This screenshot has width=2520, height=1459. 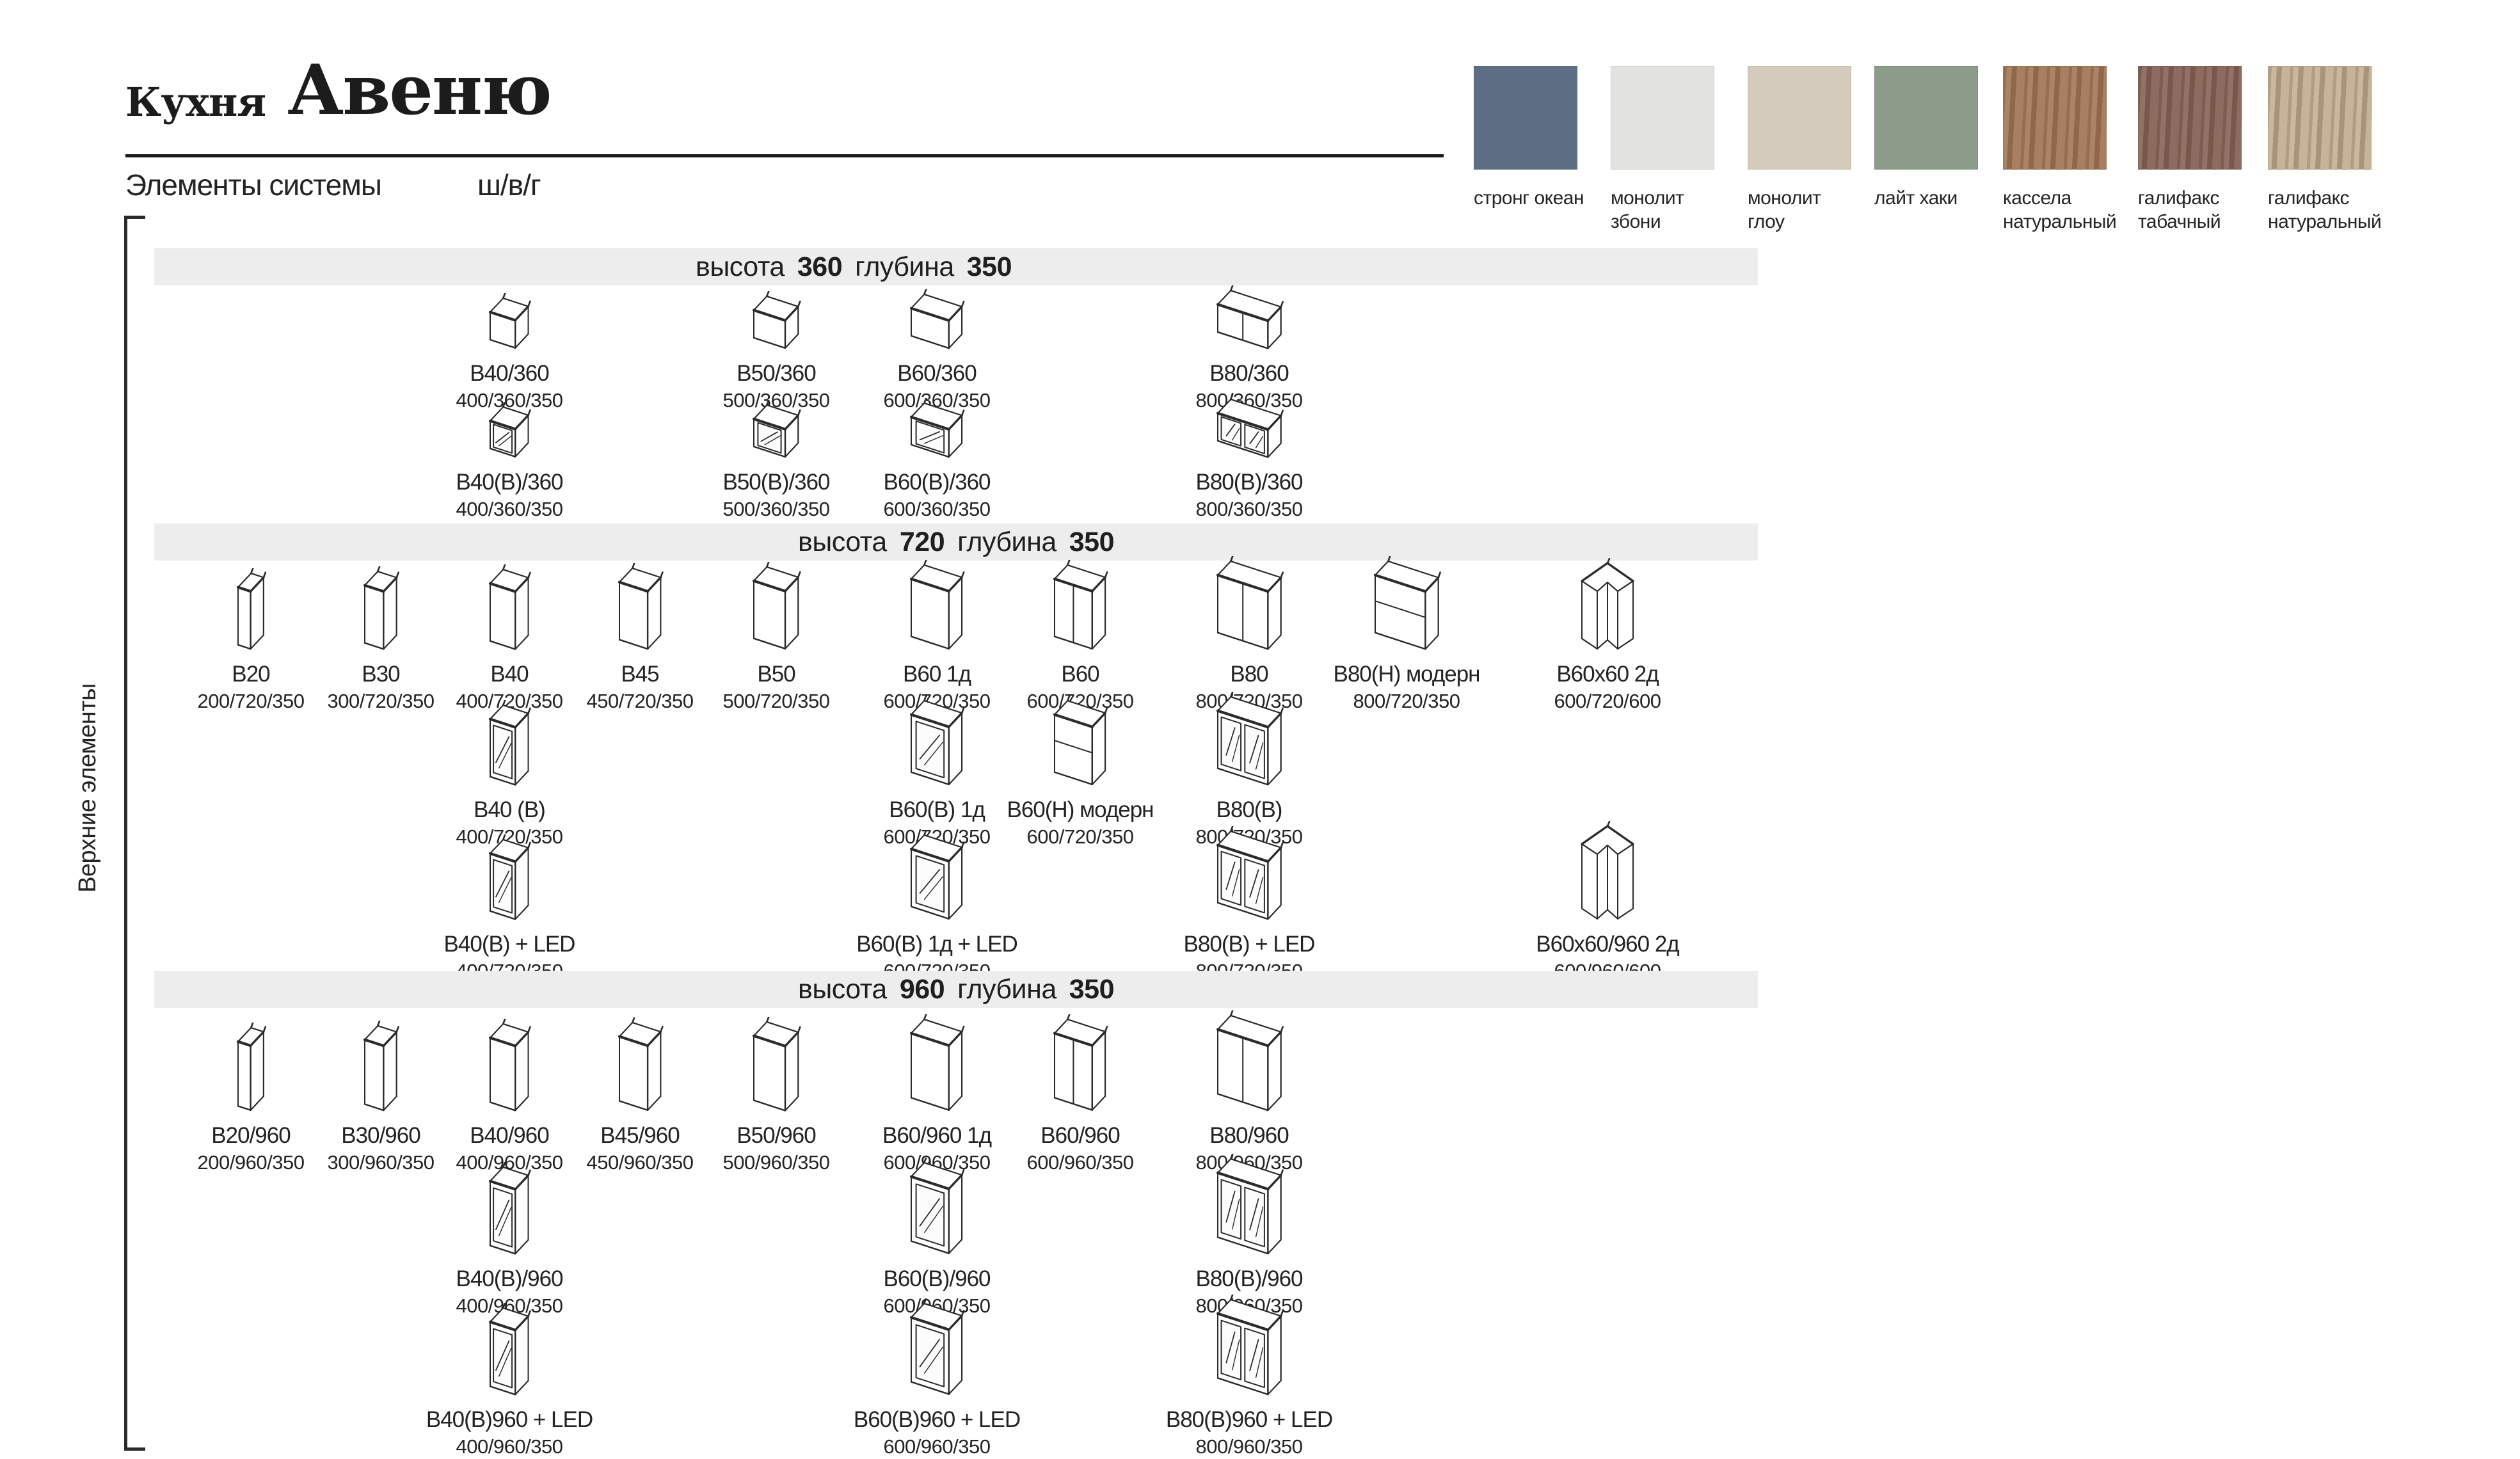 I want to click on cabinet-name: В80(В)/960, so click(x=1249, y=1279).